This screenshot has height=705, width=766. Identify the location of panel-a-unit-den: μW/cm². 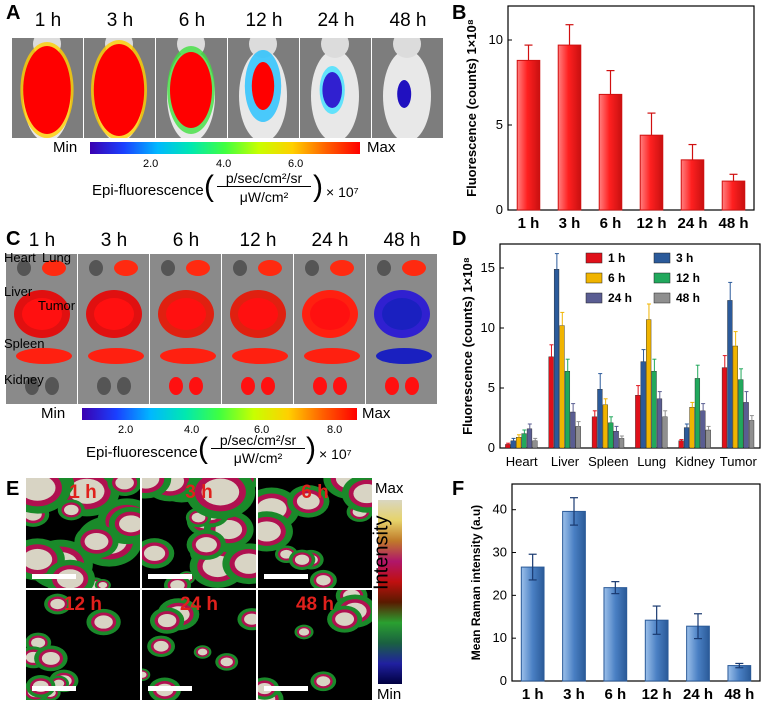
(264, 197).